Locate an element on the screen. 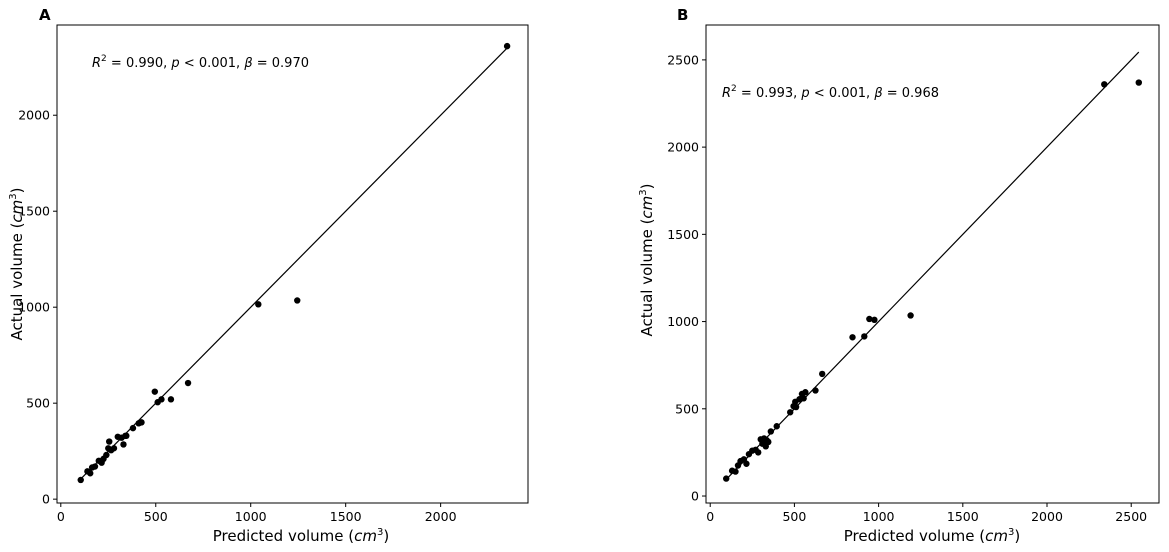 This screenshot has height=552, width=1169. panel-b-r2-exponent: 2 is located at coordinates (734, 89).